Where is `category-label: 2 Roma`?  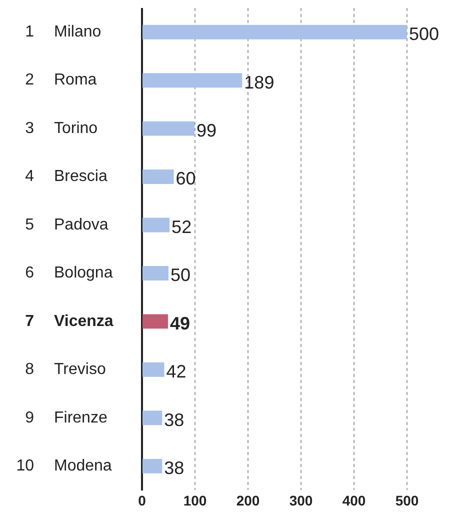
category-label: 2 Roma is located at coordinates (61, 80).